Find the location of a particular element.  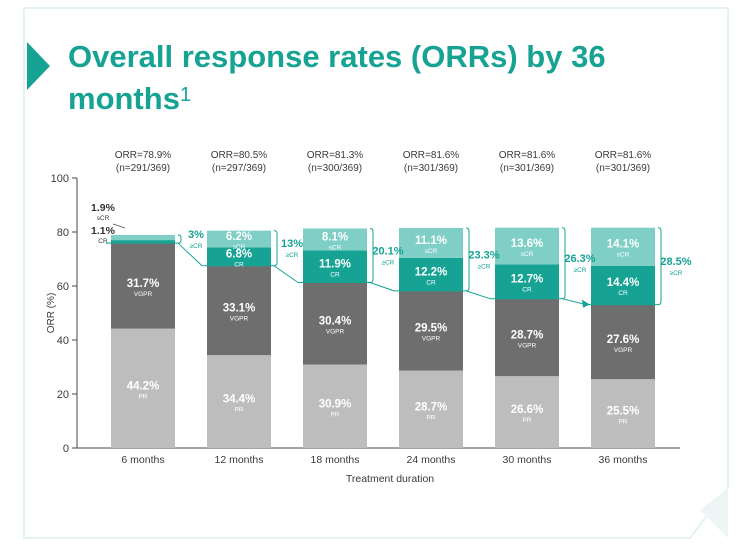

ge-cr-value: 26.3% is located at coordinates (579, 259).